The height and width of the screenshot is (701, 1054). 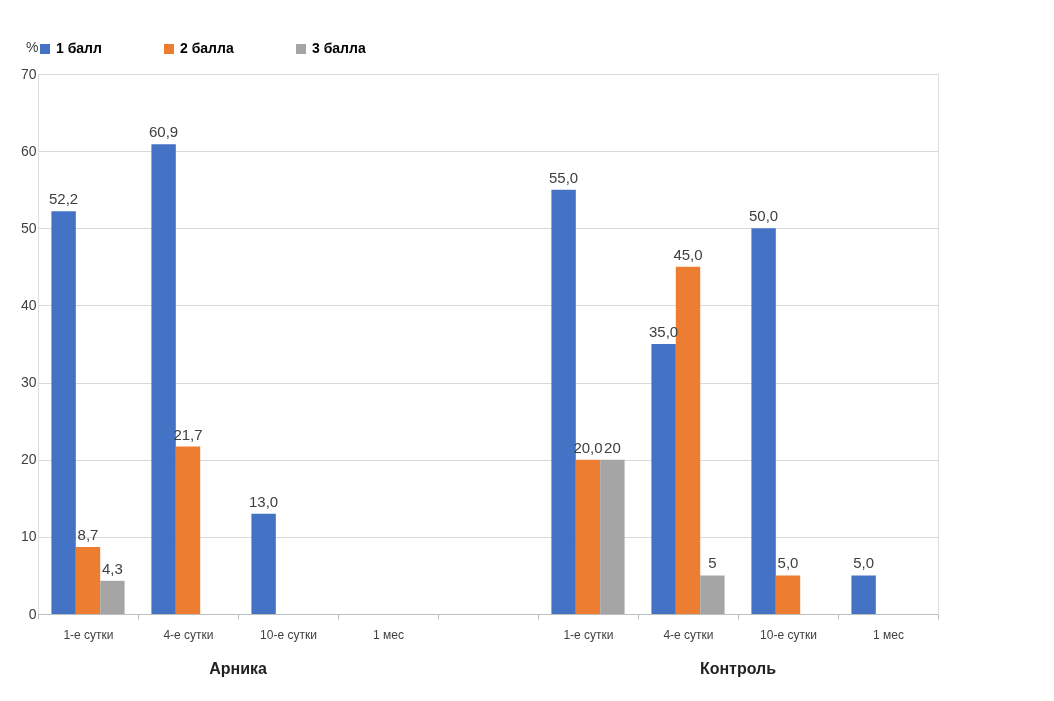 I want to click on data-label: 4,3, so click(x=112, y=568).